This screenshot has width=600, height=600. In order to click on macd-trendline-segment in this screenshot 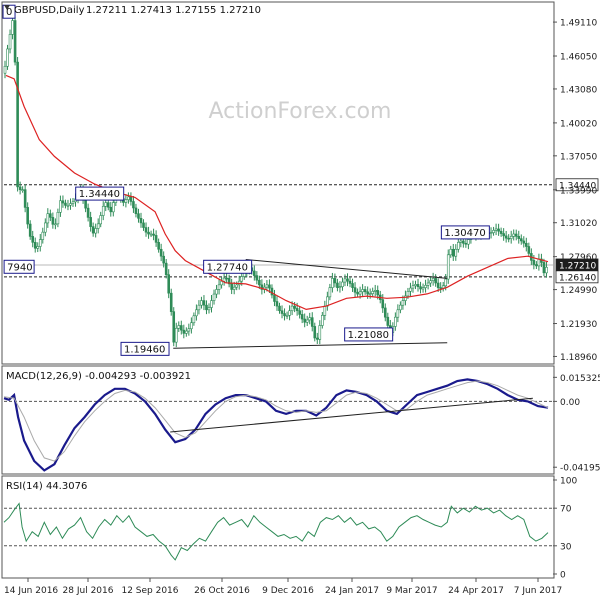, I will do `click(351, 415)`.